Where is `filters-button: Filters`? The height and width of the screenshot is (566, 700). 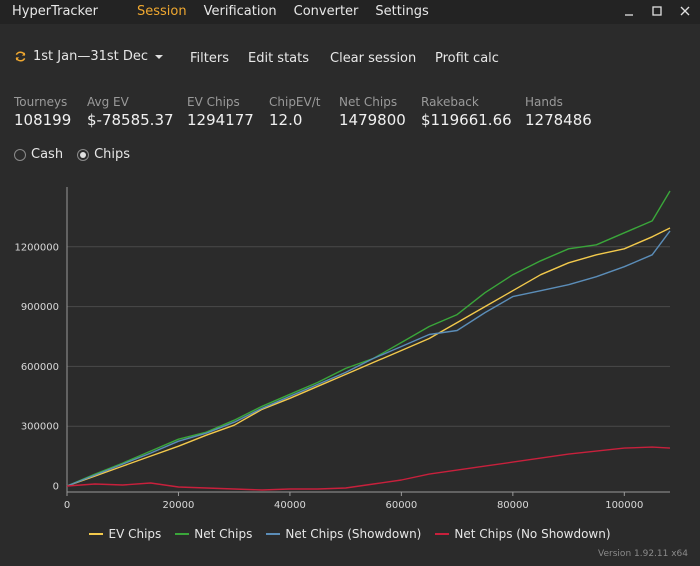 filters-button: Filters is located at coordinates (209, 58).